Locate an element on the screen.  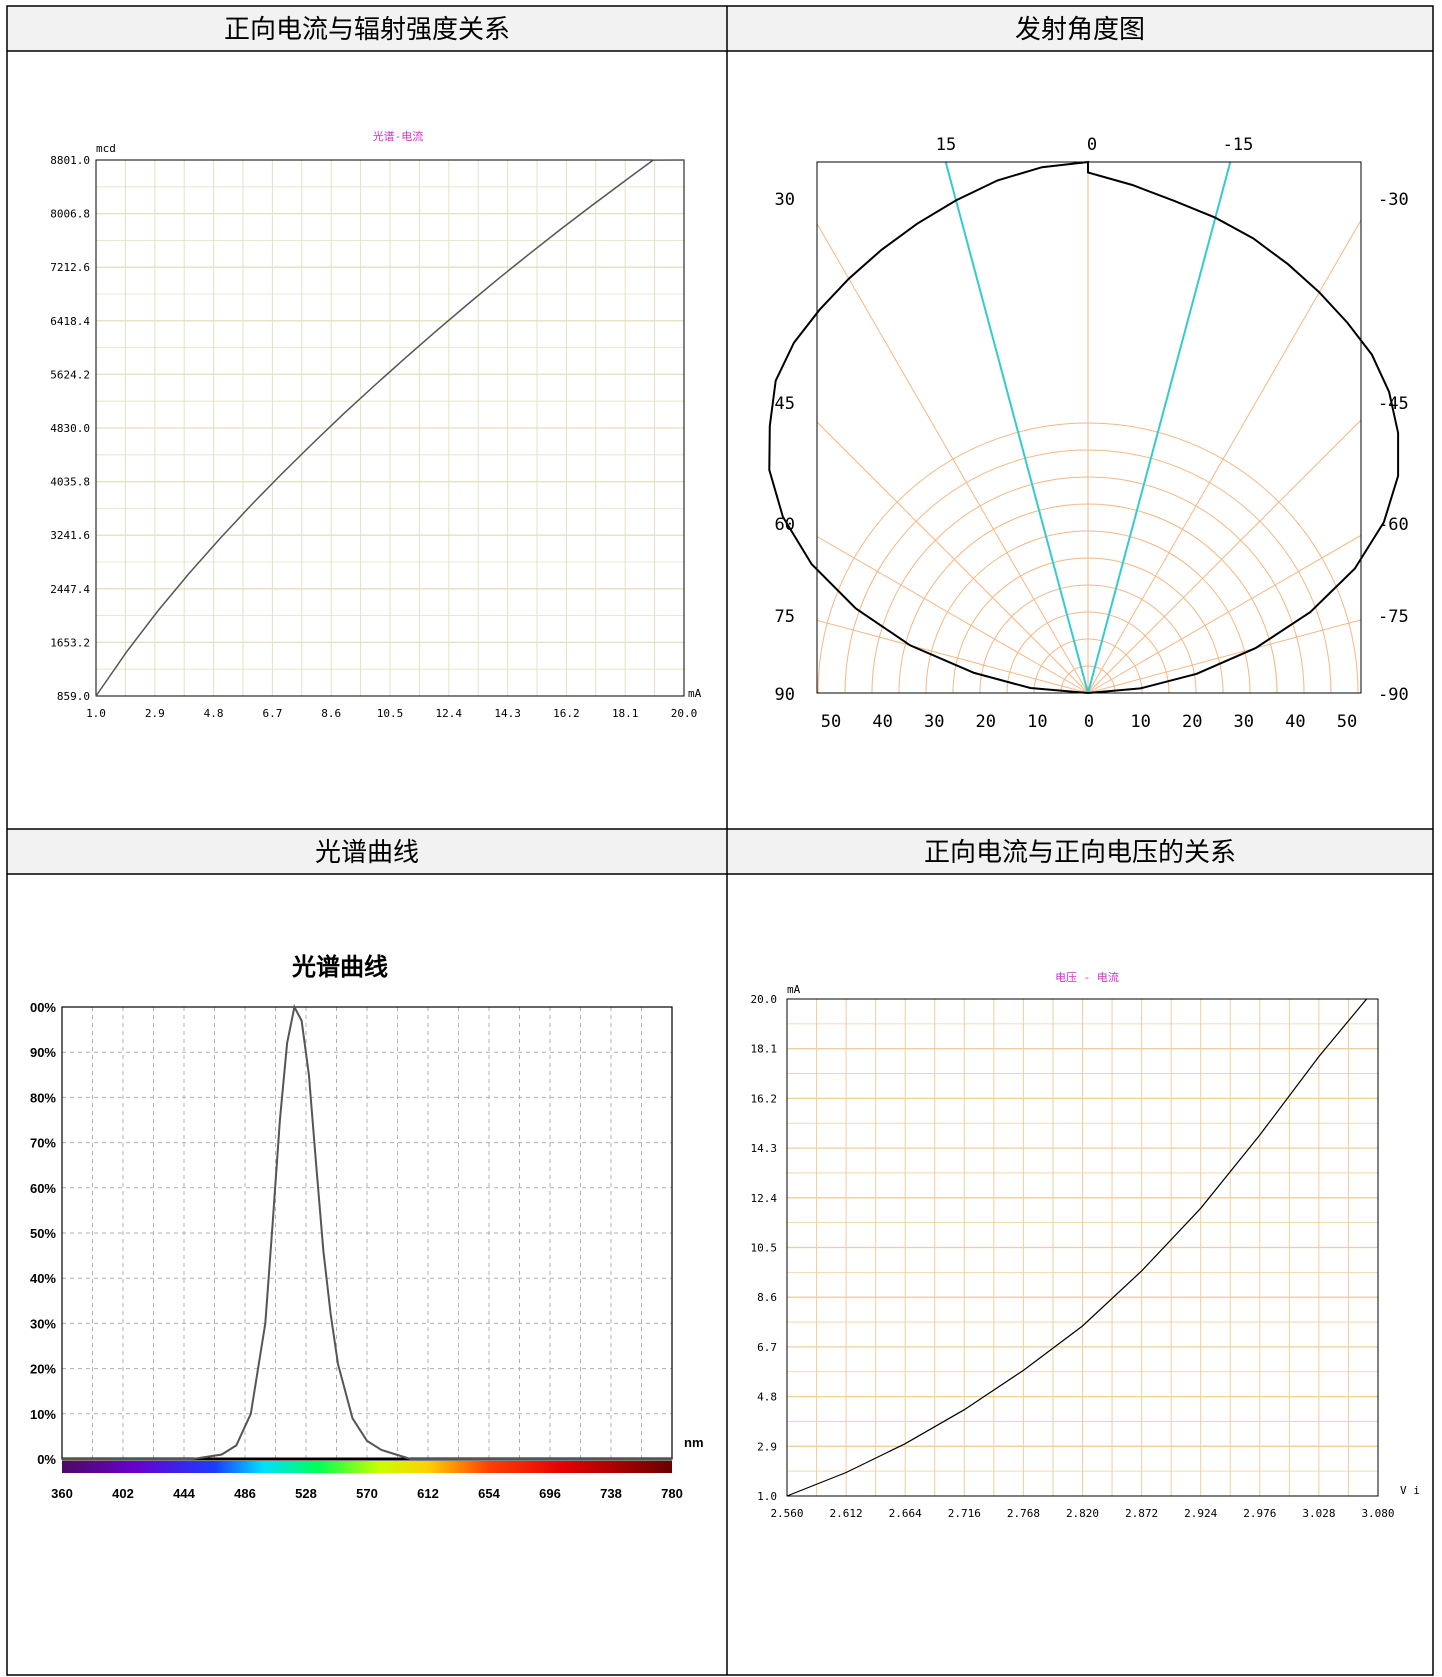
header-current-voltage: 正向电流与正向电压的关系 is located at coordinates (1080, 853).